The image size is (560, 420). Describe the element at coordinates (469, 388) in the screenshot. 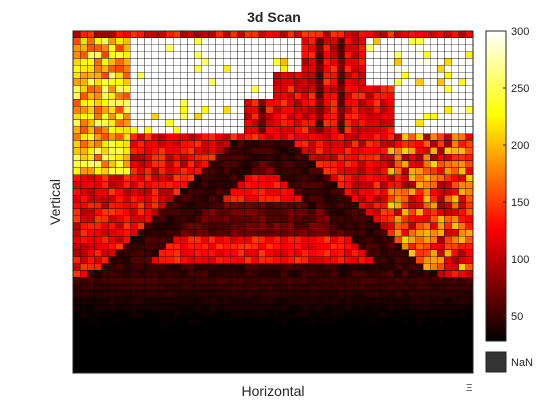

I see `corner-glyph-icon: Ξ` at that location.